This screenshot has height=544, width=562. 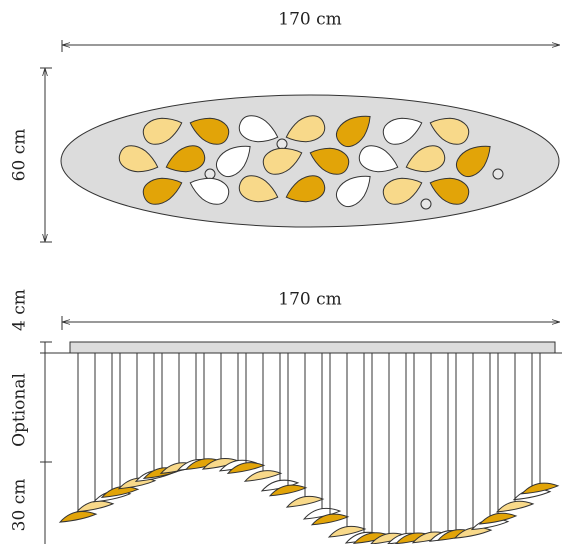 What do you see at coordinates (310, 300) in the screenshot?
I see `side-width-label: 170 cm` at bounding box center [310, 300].